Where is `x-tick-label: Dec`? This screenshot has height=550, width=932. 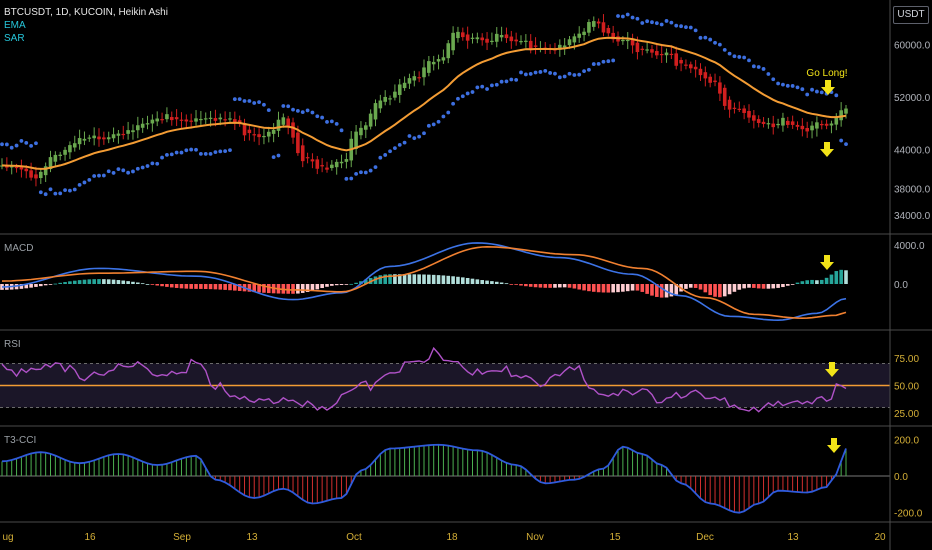 x-tick-label: Dec is located at coordinates (705, 537).